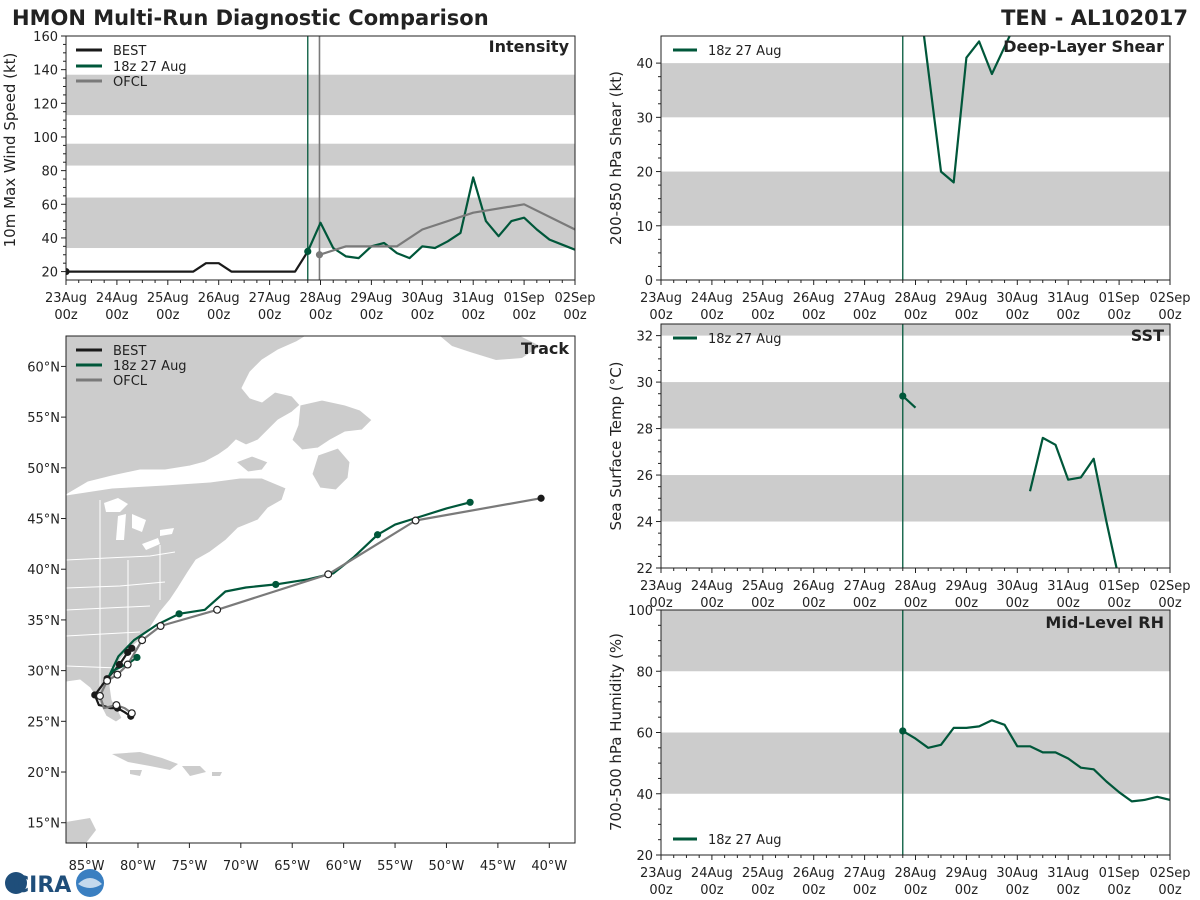  What do you see at coordinates (42, 885) in the screenshot?
I see `logo-text: CIRA` at bounding box center [42, 885].